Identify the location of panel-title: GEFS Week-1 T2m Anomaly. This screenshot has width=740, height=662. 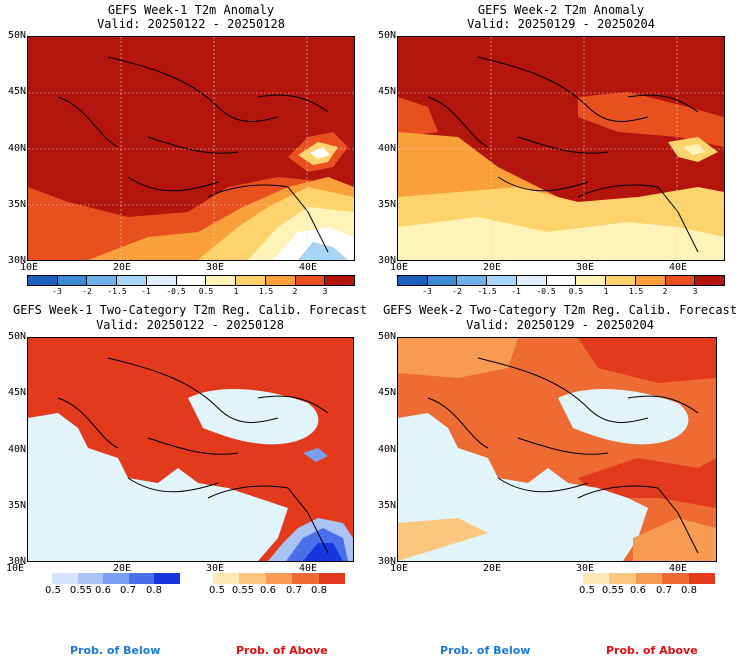
(191, 10).